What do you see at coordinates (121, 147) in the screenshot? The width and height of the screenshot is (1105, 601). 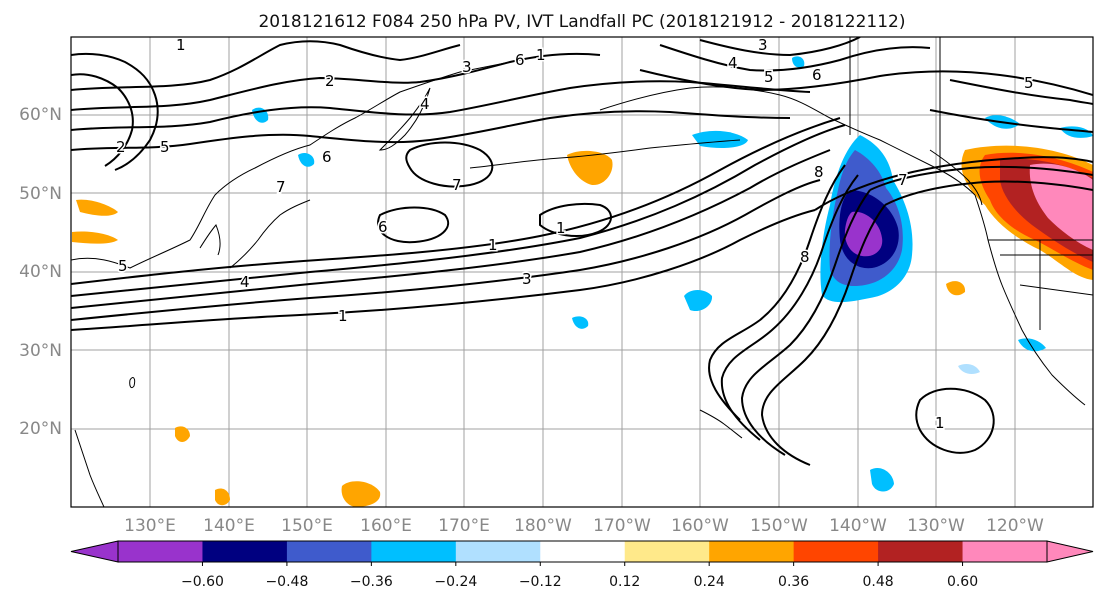 I see `contour-label: 2` at bounding box center [121, 147].